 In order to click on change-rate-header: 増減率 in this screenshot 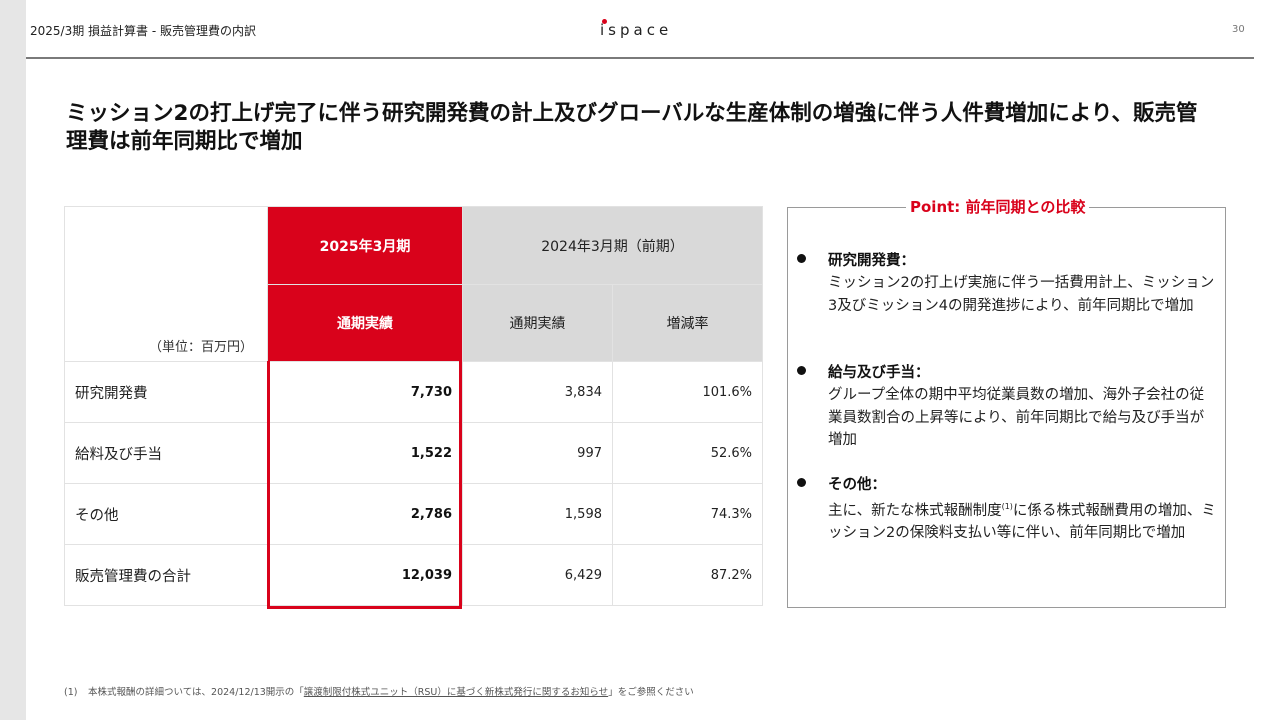, I will do `click(687, 323)`.